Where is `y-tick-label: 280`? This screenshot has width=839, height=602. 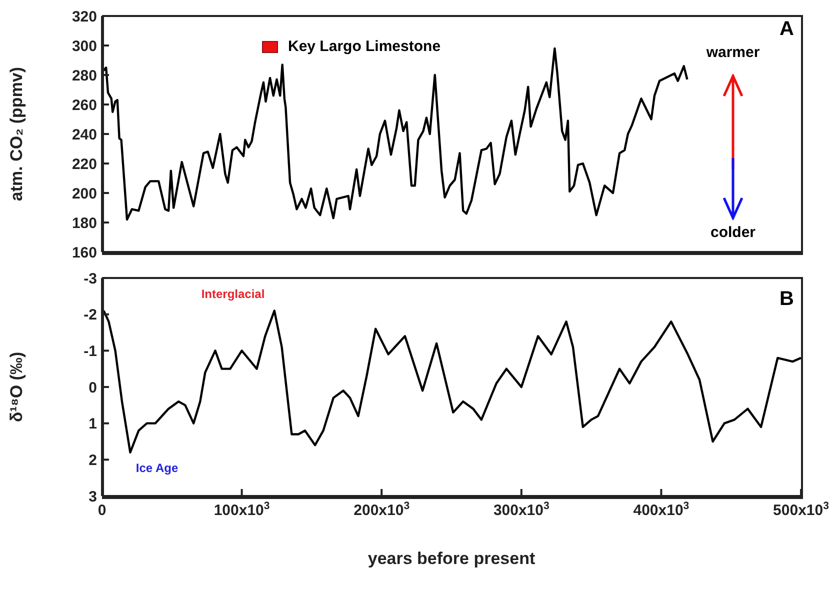 y-tick-label: 280 is located at coordinates (84, 75).